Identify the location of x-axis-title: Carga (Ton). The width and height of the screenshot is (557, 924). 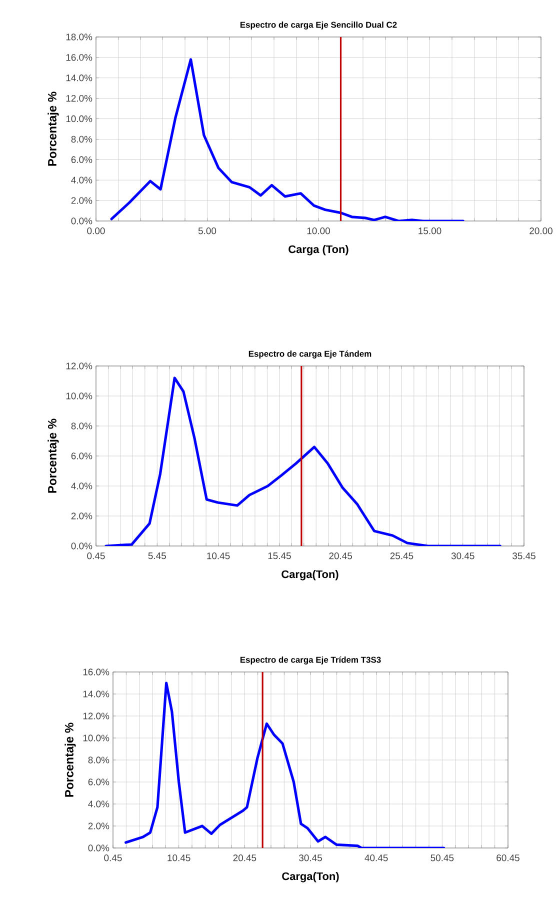
(318, 250).